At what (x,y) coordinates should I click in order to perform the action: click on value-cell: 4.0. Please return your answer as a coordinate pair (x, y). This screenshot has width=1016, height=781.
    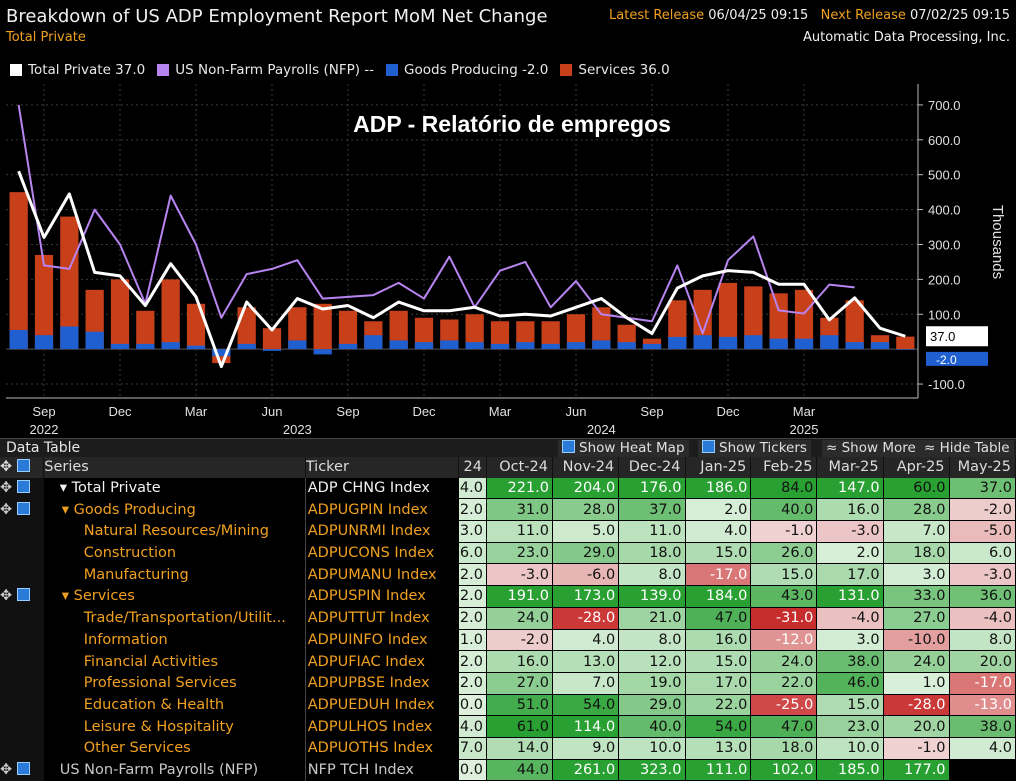
    Looking at the image, I should click on (982, 748).